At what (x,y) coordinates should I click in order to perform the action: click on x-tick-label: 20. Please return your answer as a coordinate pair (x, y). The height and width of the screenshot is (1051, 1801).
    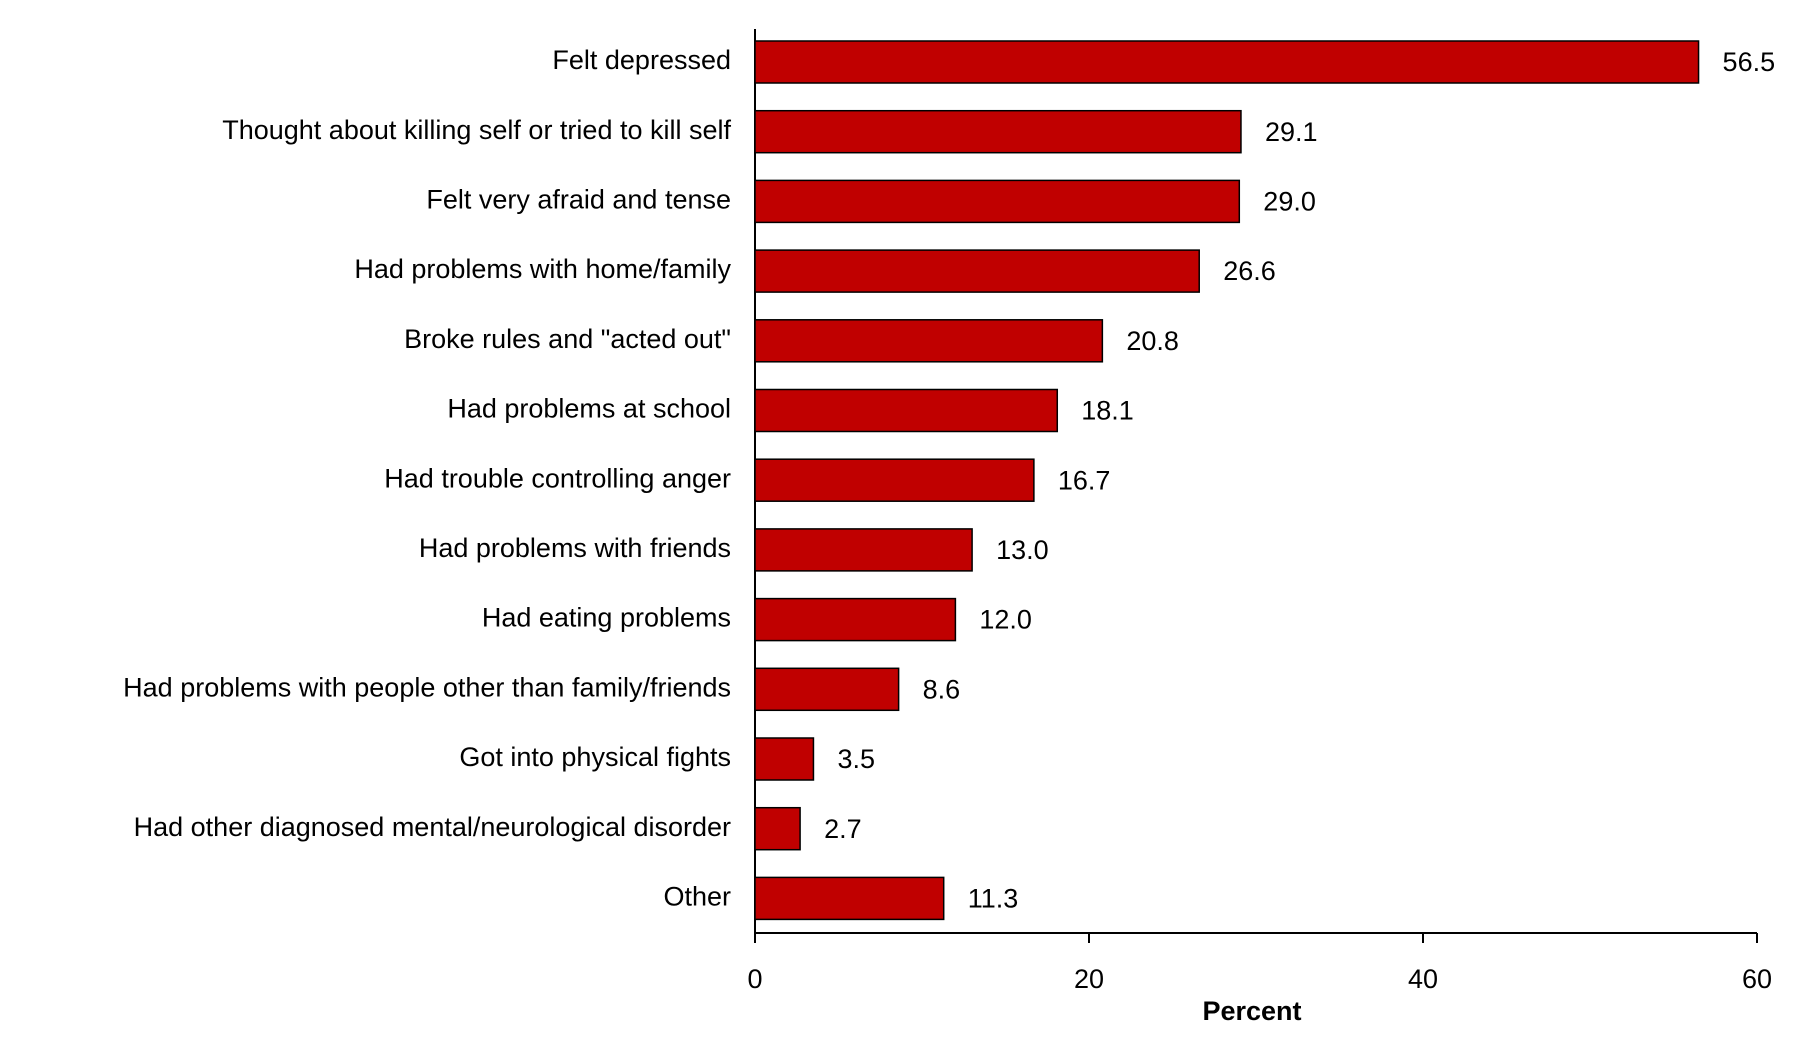
    Looking at the image, I should click on (1089, 979).